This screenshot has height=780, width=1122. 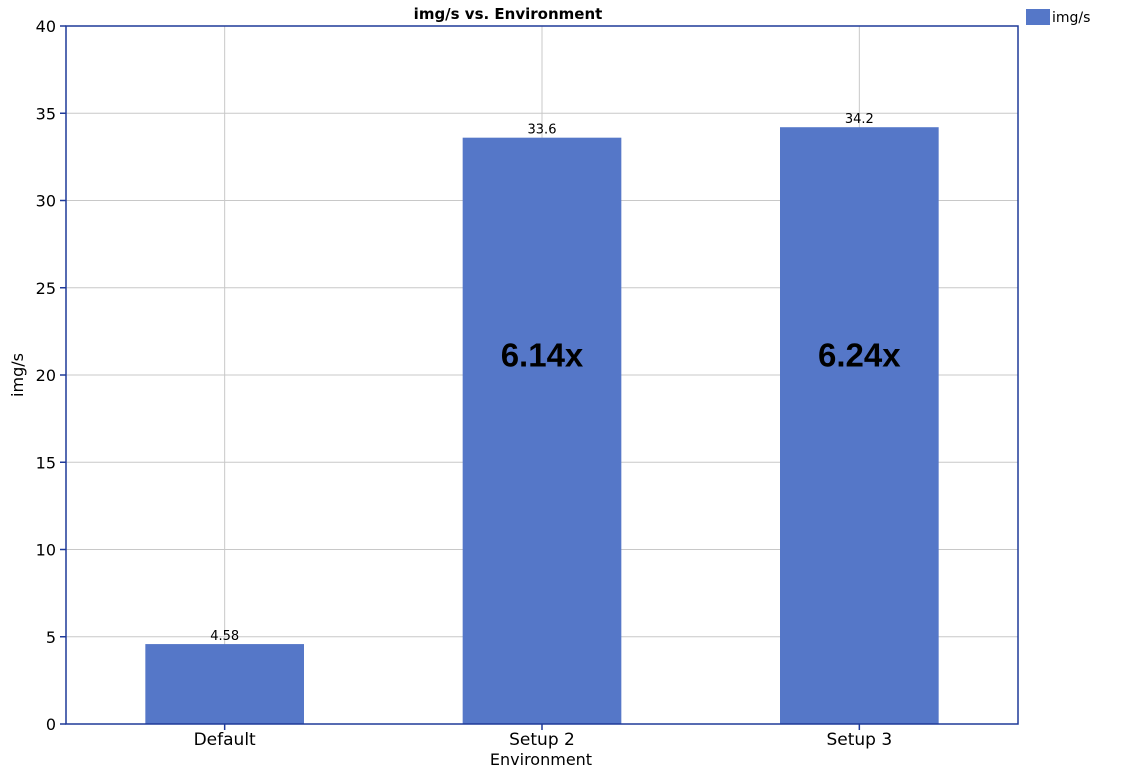 What do you see at coordinates (46, 375) in the screenshot?
I see `y-tick-label: 20` at bounding box center [46, 375].